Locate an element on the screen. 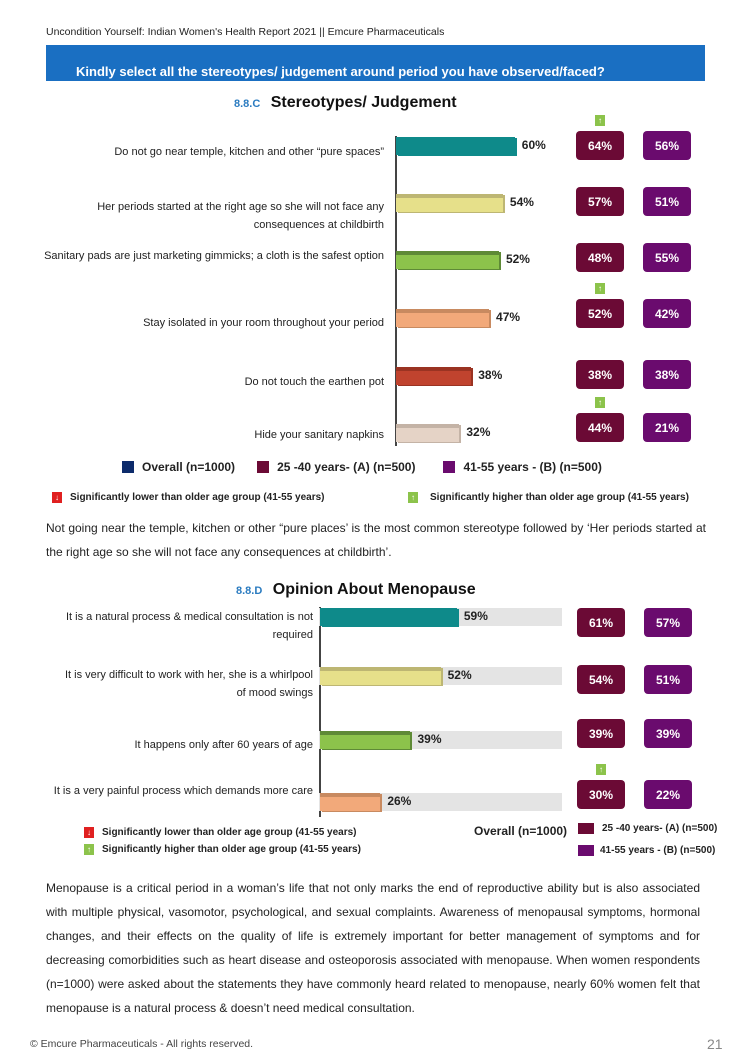 The image size is (750, 1062). chart1-section-number: 8.8.C is located at coordinates (247, 104).